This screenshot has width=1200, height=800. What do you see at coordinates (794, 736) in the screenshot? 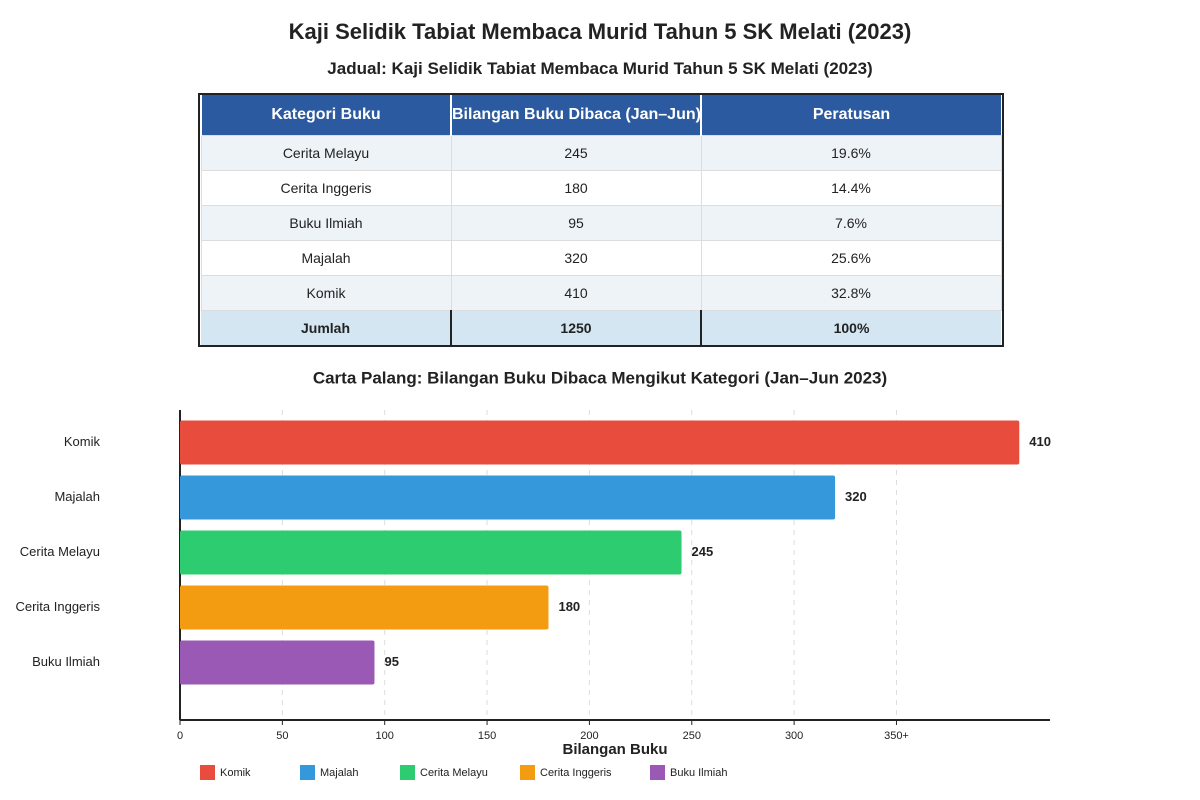
I see `x-tick-label: 300` at bounding box center [794, 736].